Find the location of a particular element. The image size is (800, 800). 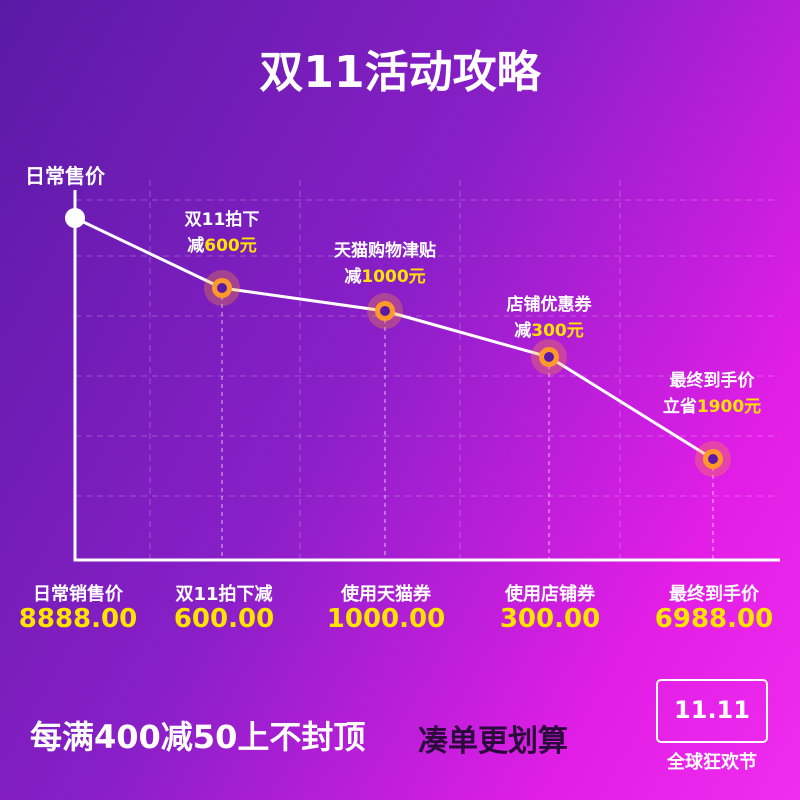

step-label: 店铺优惠券 is located at coordinates (549, 305).